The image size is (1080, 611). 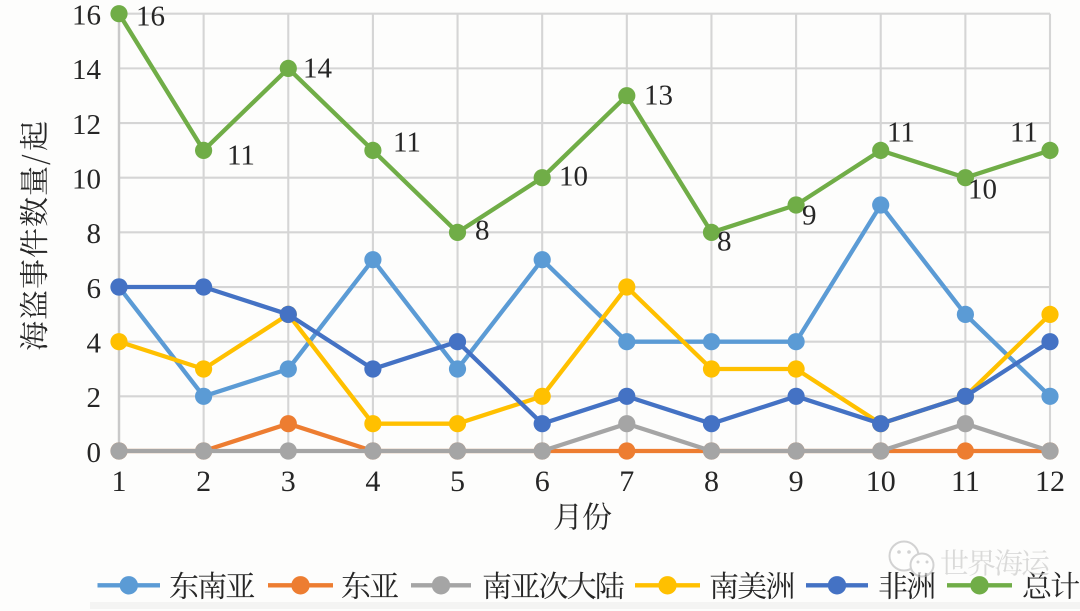 What do you see at coordinates (119, 481) in the screenshot?
I see `svg-text: 1` at bounding box center [119, 481].